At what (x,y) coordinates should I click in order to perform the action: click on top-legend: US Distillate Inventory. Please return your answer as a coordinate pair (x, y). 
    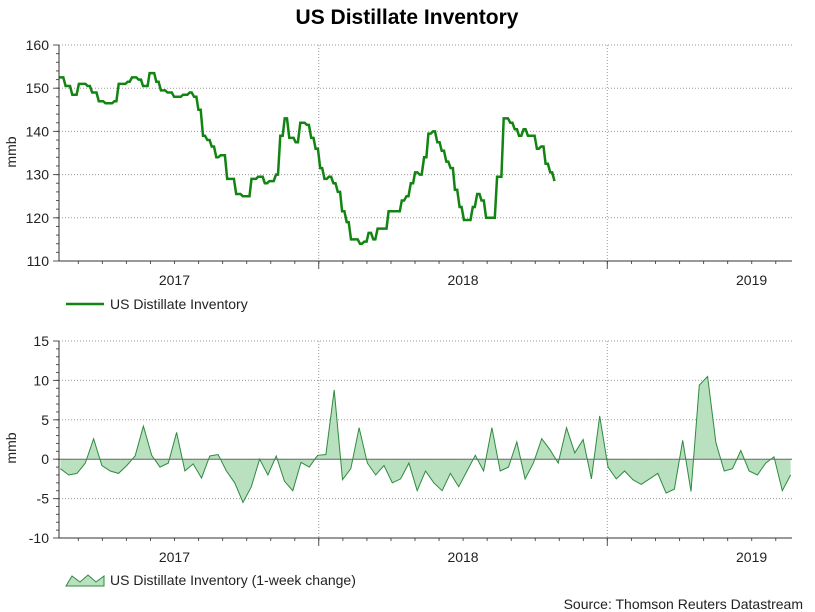
    Looking at the image, I should click on (157, 304).